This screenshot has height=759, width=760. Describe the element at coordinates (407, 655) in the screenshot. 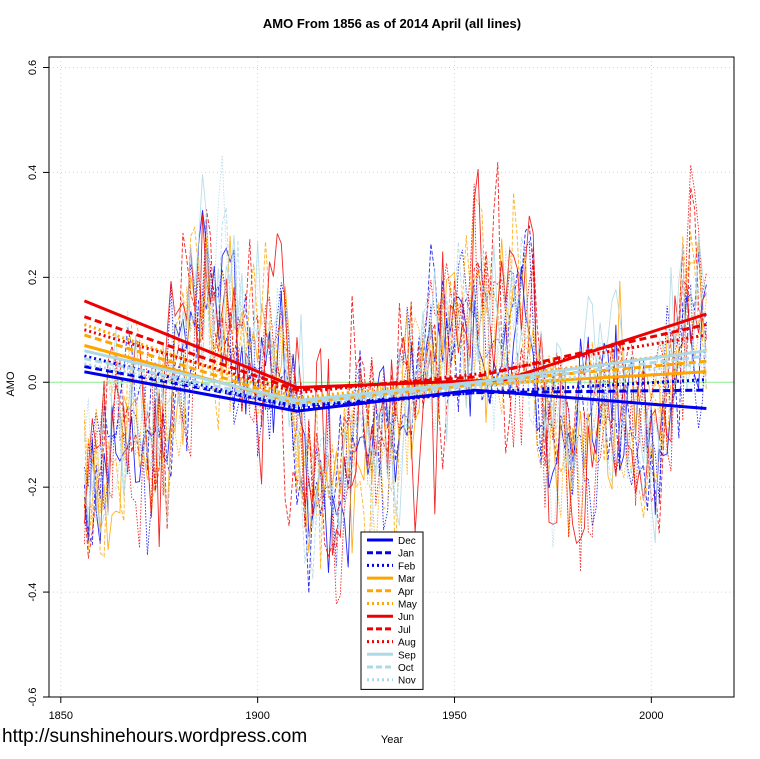

I see `legend-label-sep: Sep` at that location.